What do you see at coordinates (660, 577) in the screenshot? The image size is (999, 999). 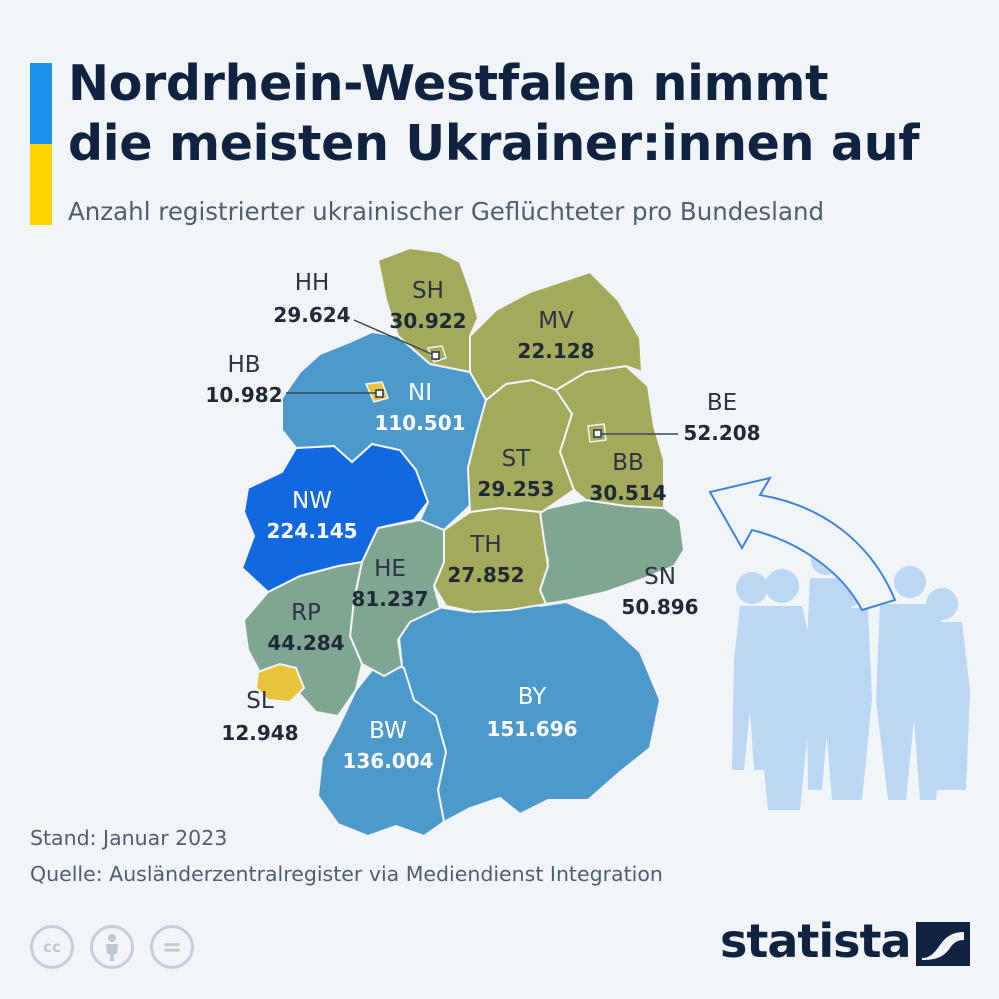 I see `state-code-SN: SN` at bounding box center [660, 577].